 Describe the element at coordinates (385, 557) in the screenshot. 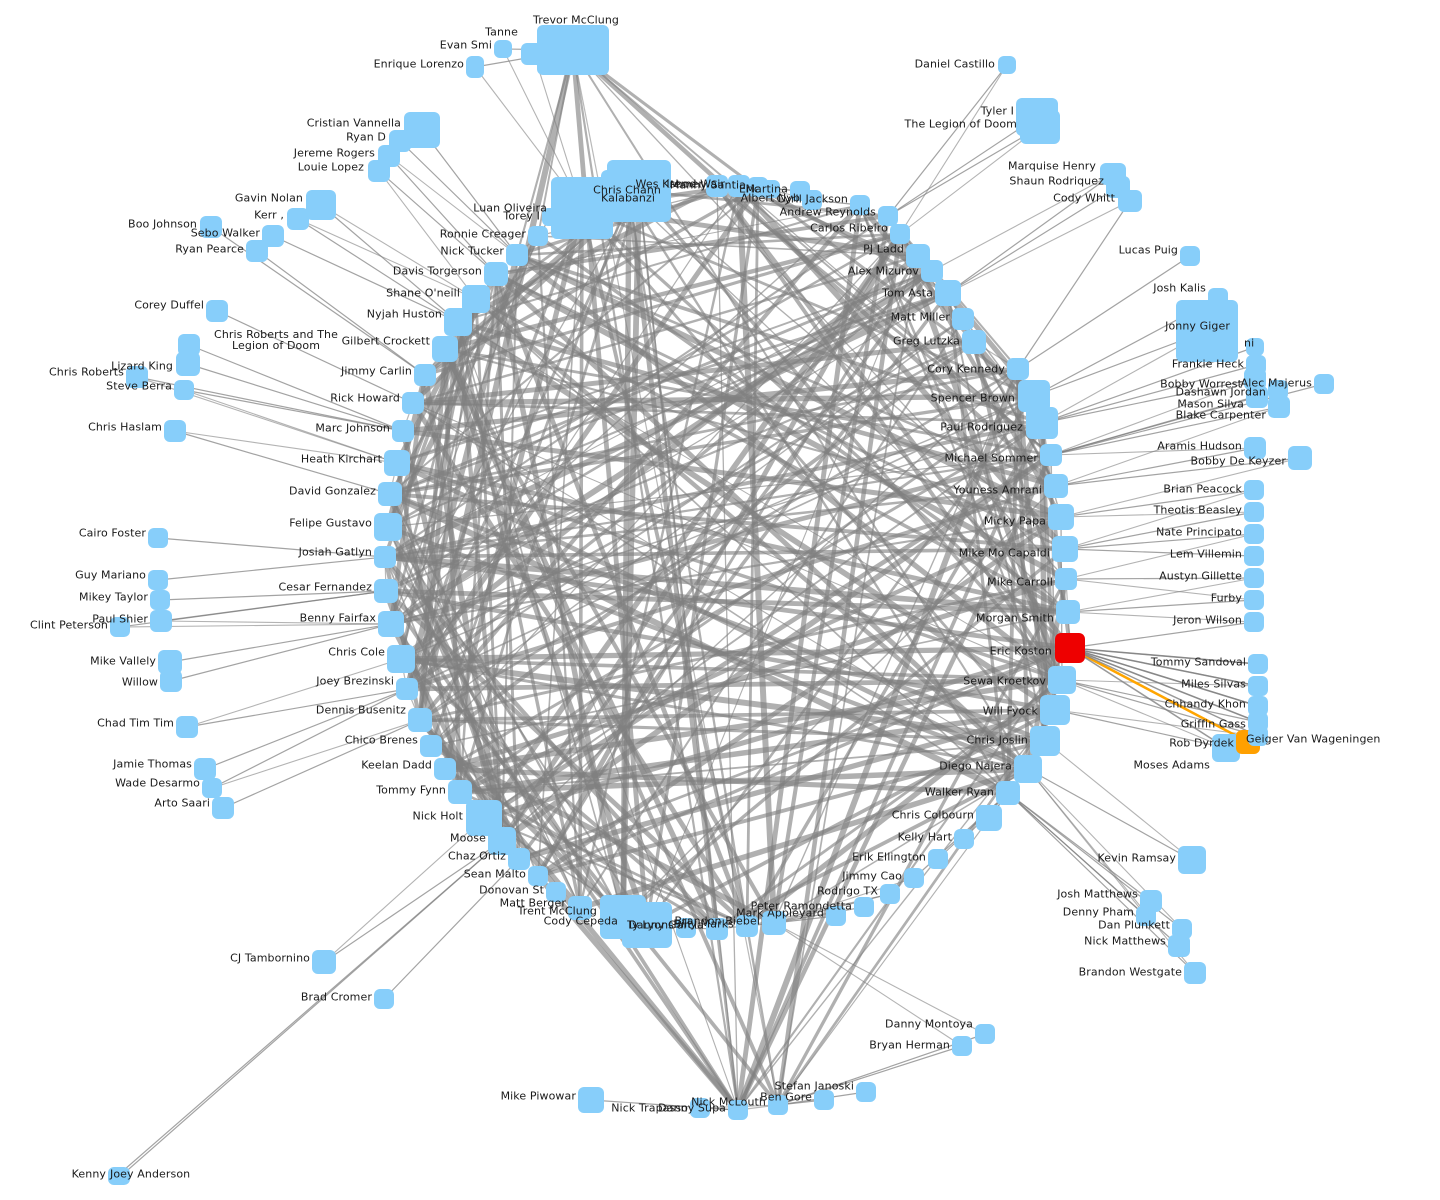

I see `graph-node-josiah-gatlyn` at that location.